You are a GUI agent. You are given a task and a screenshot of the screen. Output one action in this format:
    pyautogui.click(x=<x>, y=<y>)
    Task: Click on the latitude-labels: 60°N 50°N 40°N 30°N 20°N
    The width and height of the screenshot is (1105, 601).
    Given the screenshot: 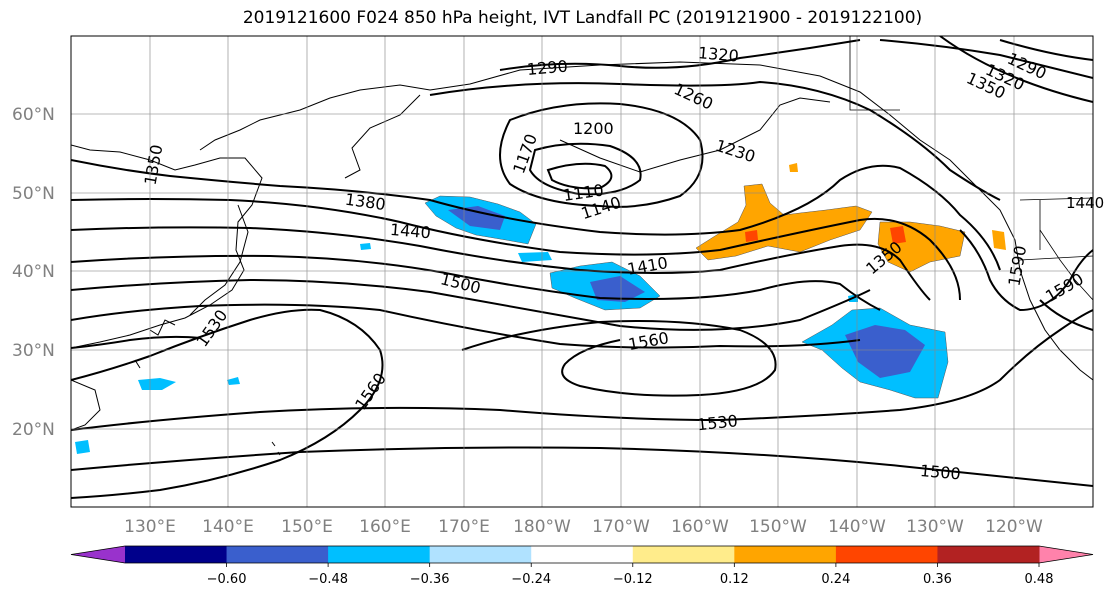 What is the action you would take?
    pyautogui.click(x=33, y=272)
    